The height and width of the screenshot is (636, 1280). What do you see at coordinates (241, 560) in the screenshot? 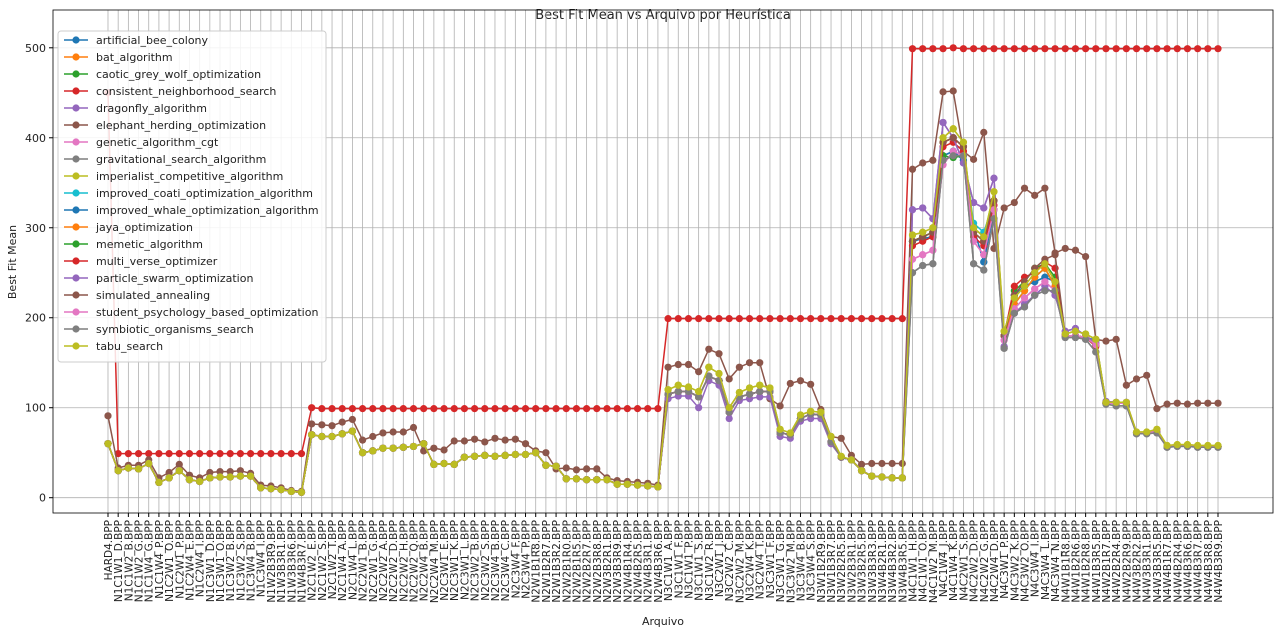
I see `x-tick-label: N1C3W2_S.BPP` at bounding box center [241, 560].